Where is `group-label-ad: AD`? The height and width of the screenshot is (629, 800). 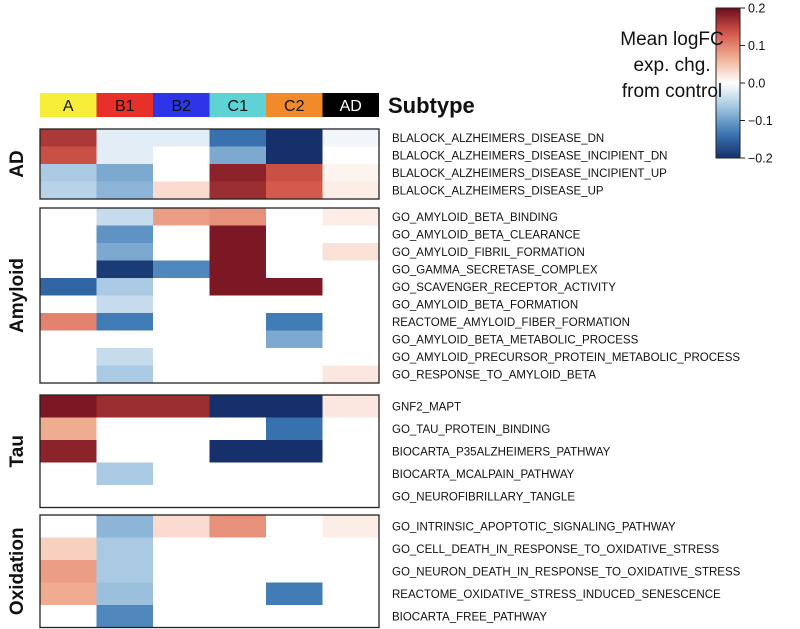 group-label-ad: AD is located at coordinates (17, 163).